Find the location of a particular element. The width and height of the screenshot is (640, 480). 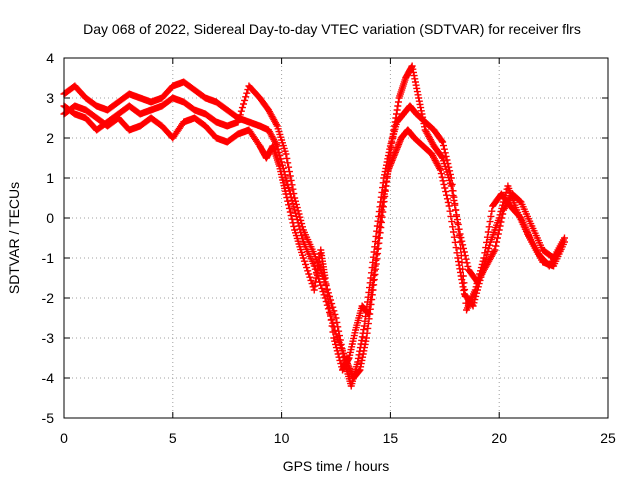

y-tick-label: 4 is located at coordinates (50, 58).